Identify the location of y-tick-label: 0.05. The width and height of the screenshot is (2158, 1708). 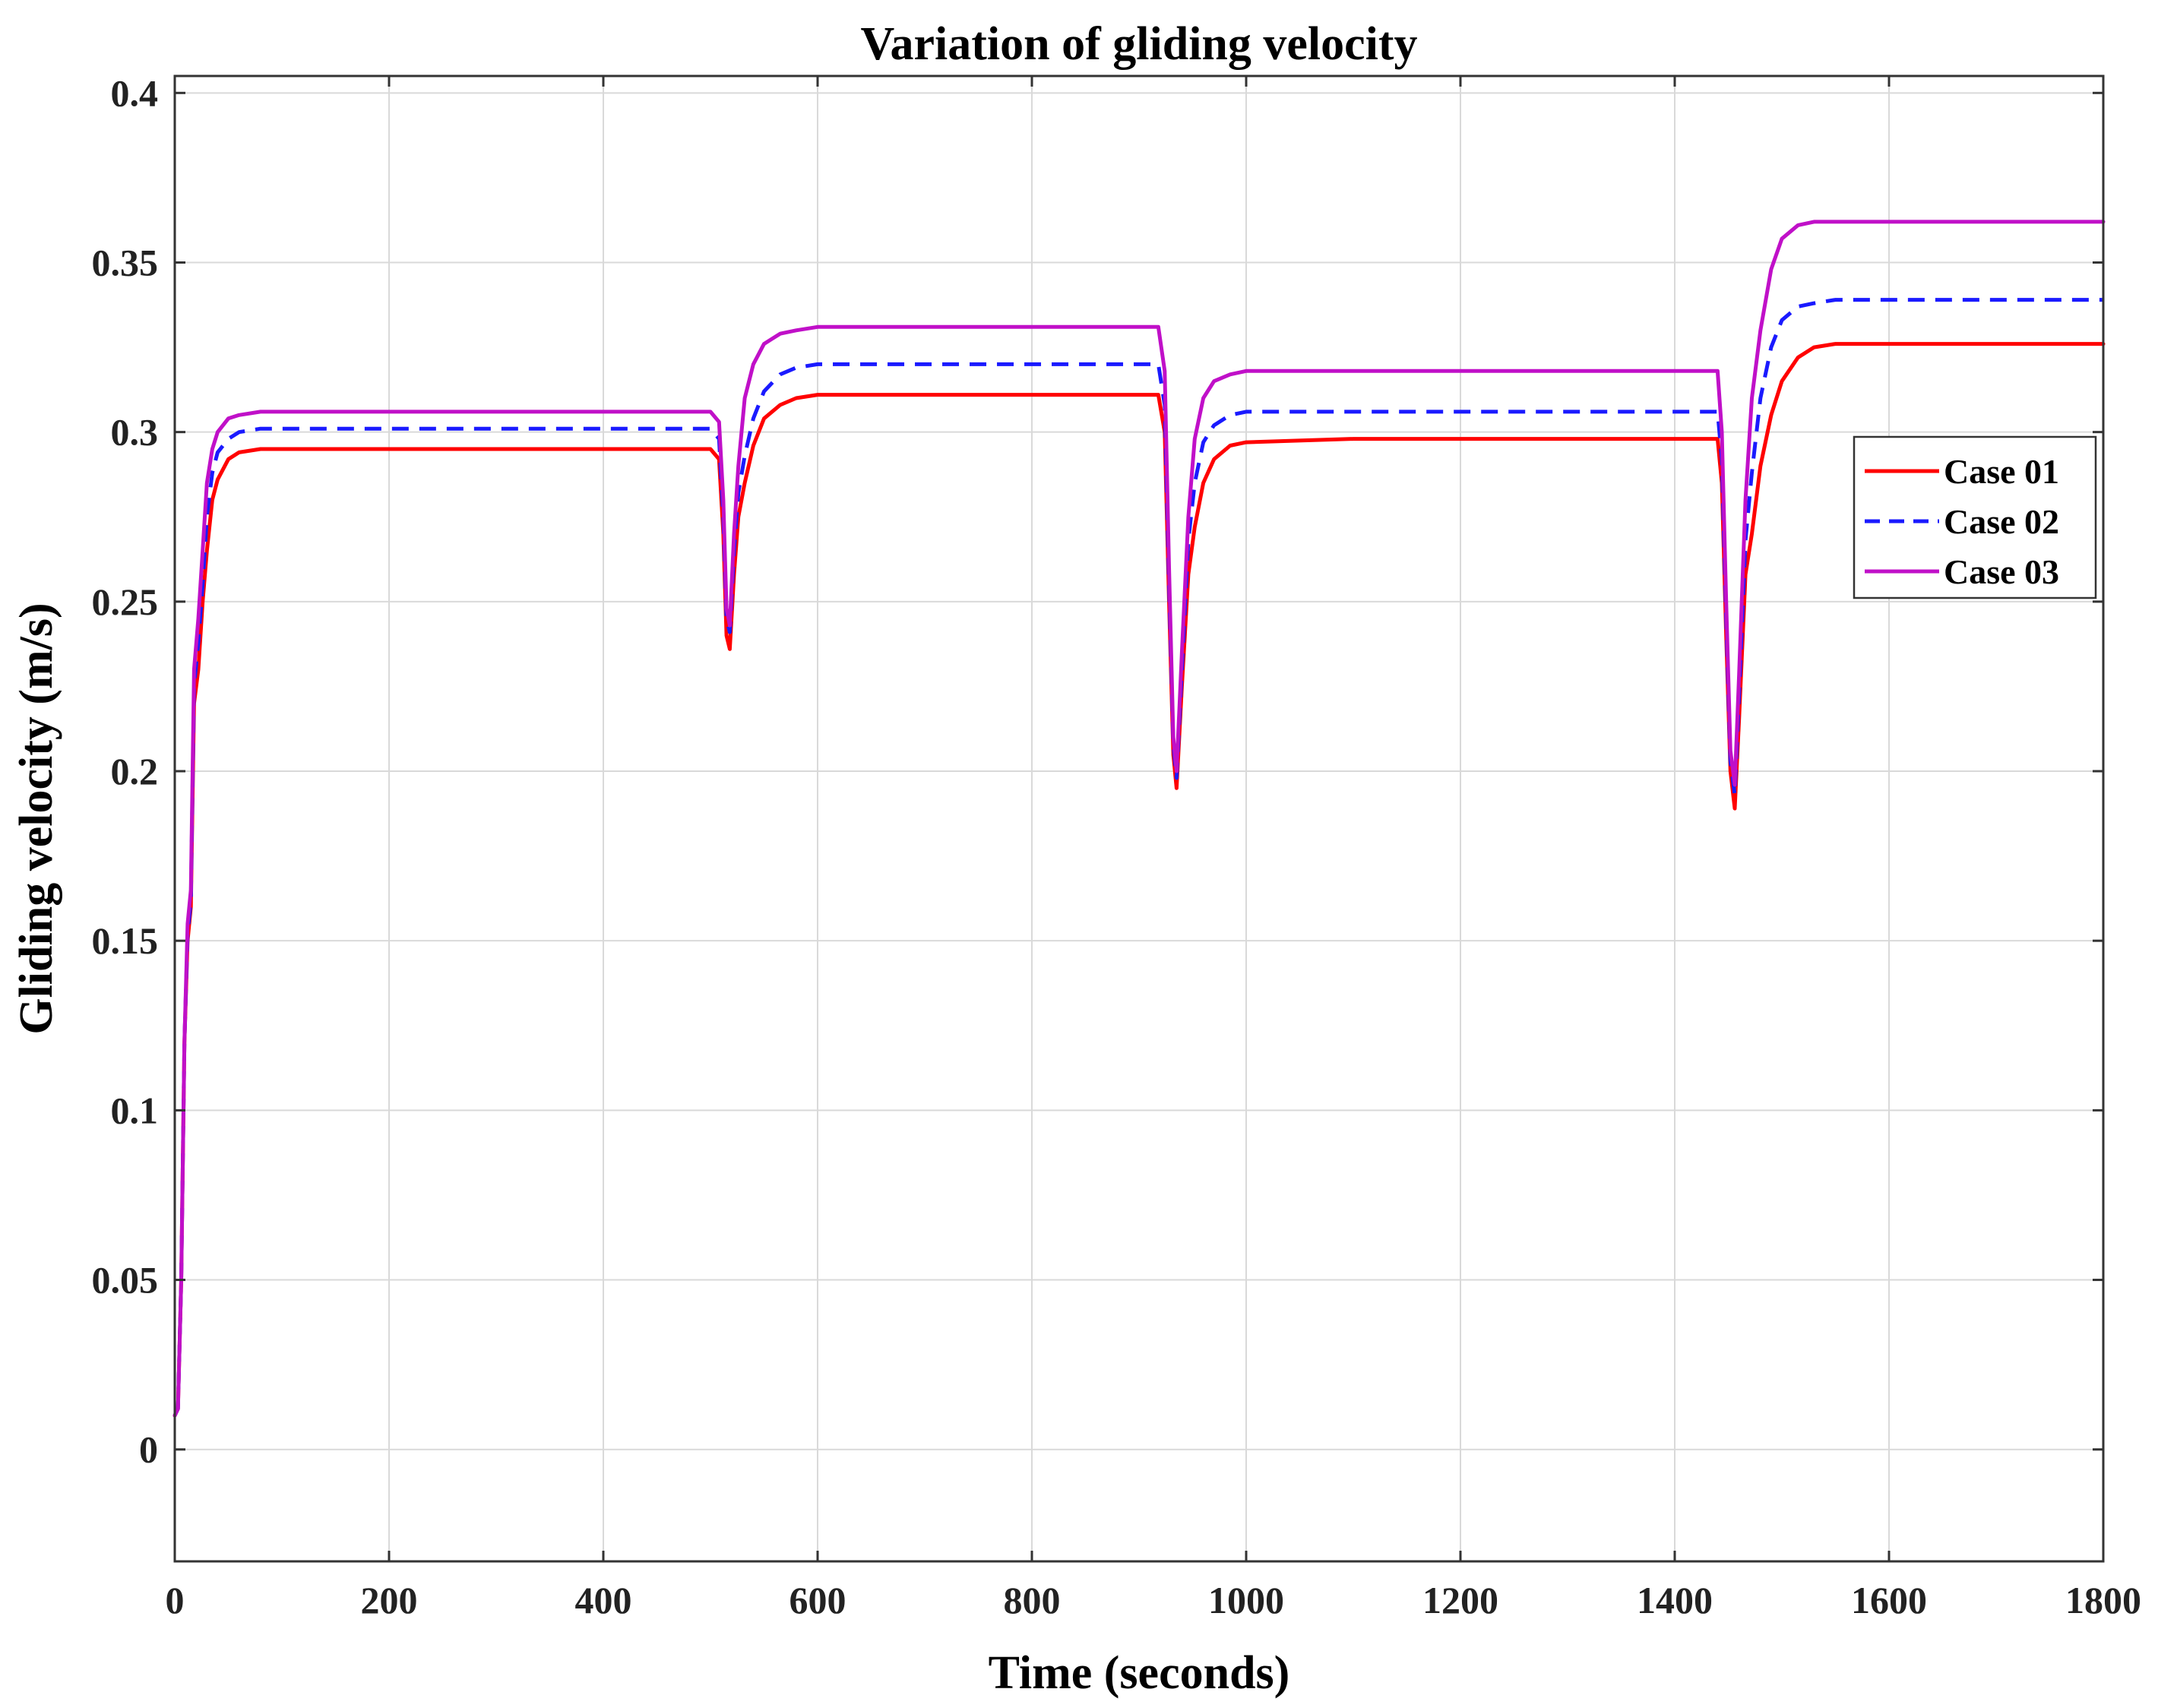
(125, 1280).